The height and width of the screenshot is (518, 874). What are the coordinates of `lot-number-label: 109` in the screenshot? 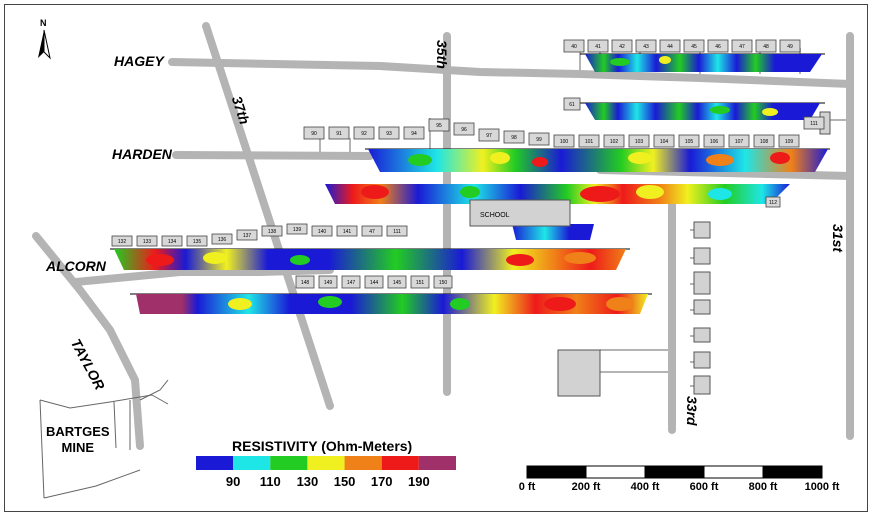 It's located at (789, 142).